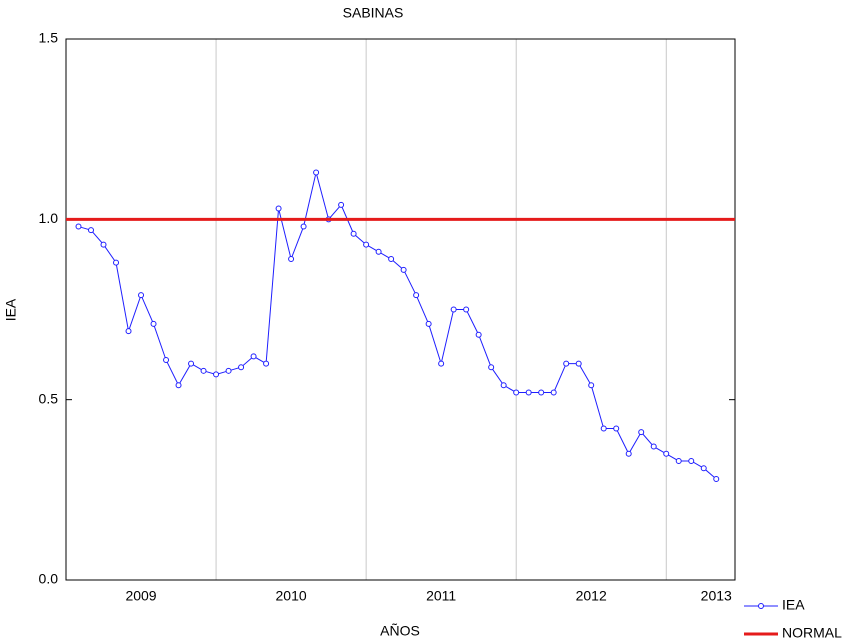 The image size is (861, 642). What do you see at coordinates (49, 218) in the screenshot?
I see `y-tick-label: 1.0` at bounding box center [49, 218].